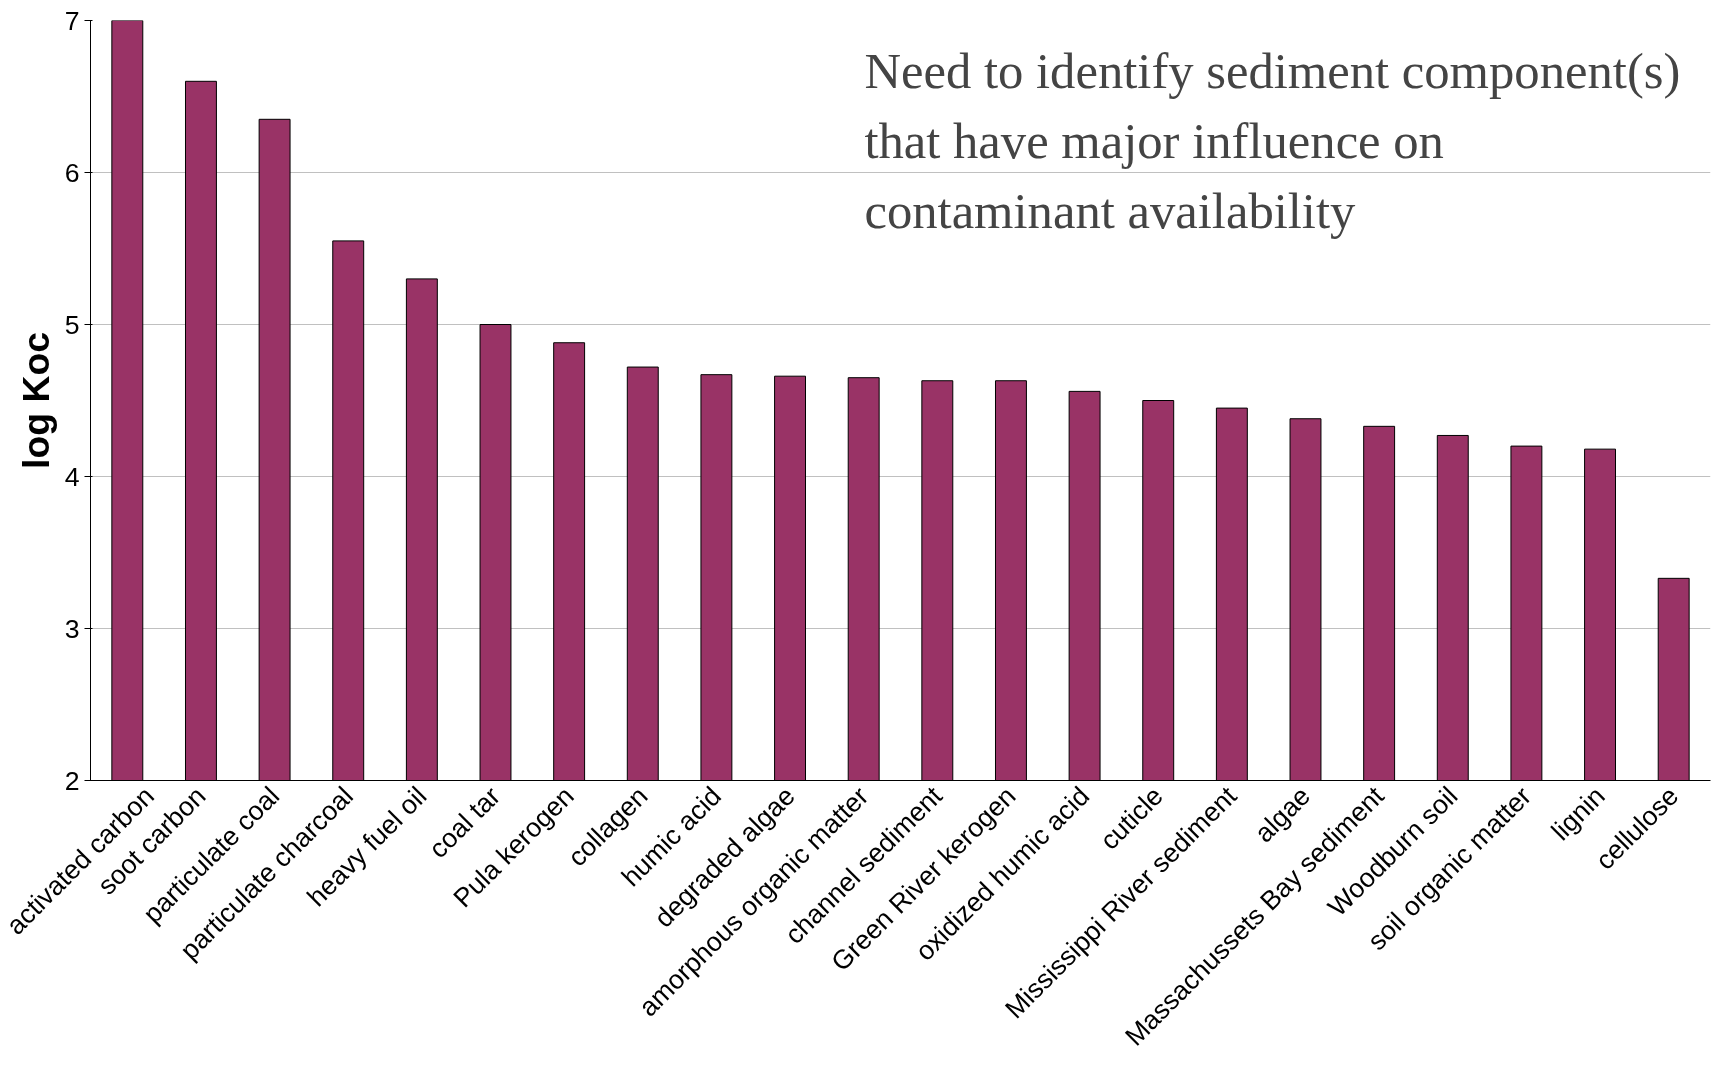 The image size is (1731, 1077). What do you see at coordinates (1272, 141) in the screenshot?
I see `annotation: Need to identify sediment component(s) that have major influence on contaminant availability` at bounding box center [1272, 141].